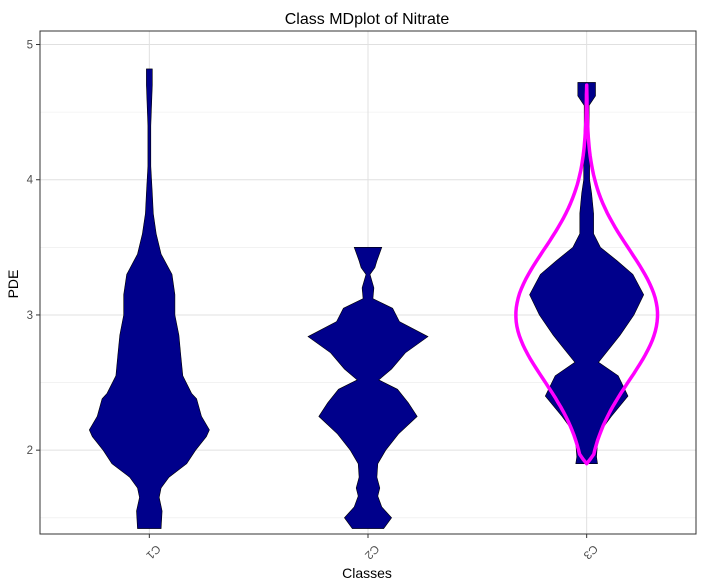 The height and width of the screenshot is (588, 702). What do you see at coordinates (367, 573) in the screenshot?
I see `x-axis-title: Classes` at bounding box center [367, 573].